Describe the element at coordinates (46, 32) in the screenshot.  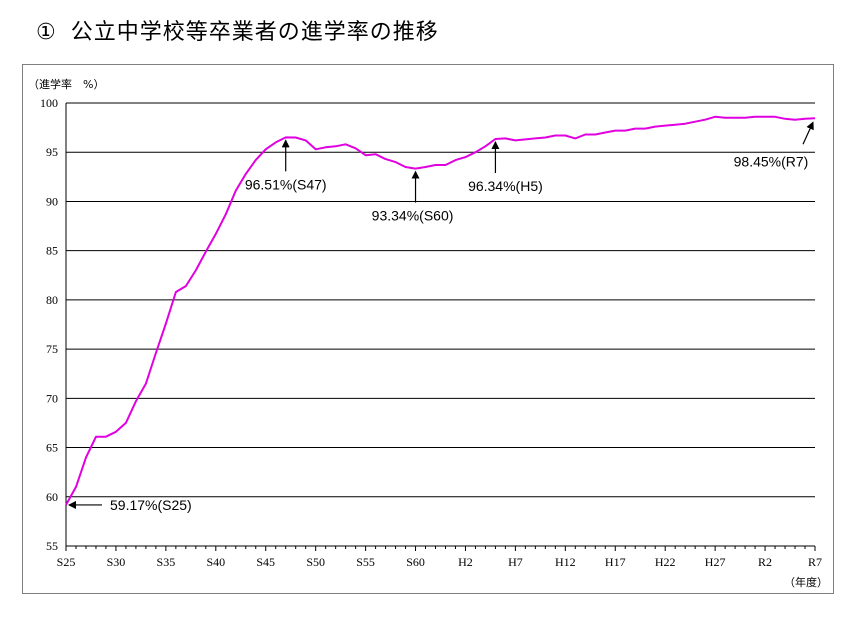
I see `title-number: ①` at that location.